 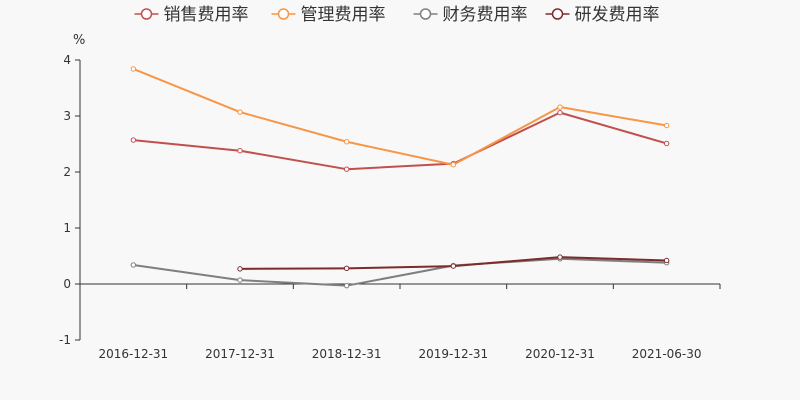 What do you see at coordinates (347, 354) in the screenshot?
I see `x-tick-label: 2018-12-31` at bounding box center [347, 354].